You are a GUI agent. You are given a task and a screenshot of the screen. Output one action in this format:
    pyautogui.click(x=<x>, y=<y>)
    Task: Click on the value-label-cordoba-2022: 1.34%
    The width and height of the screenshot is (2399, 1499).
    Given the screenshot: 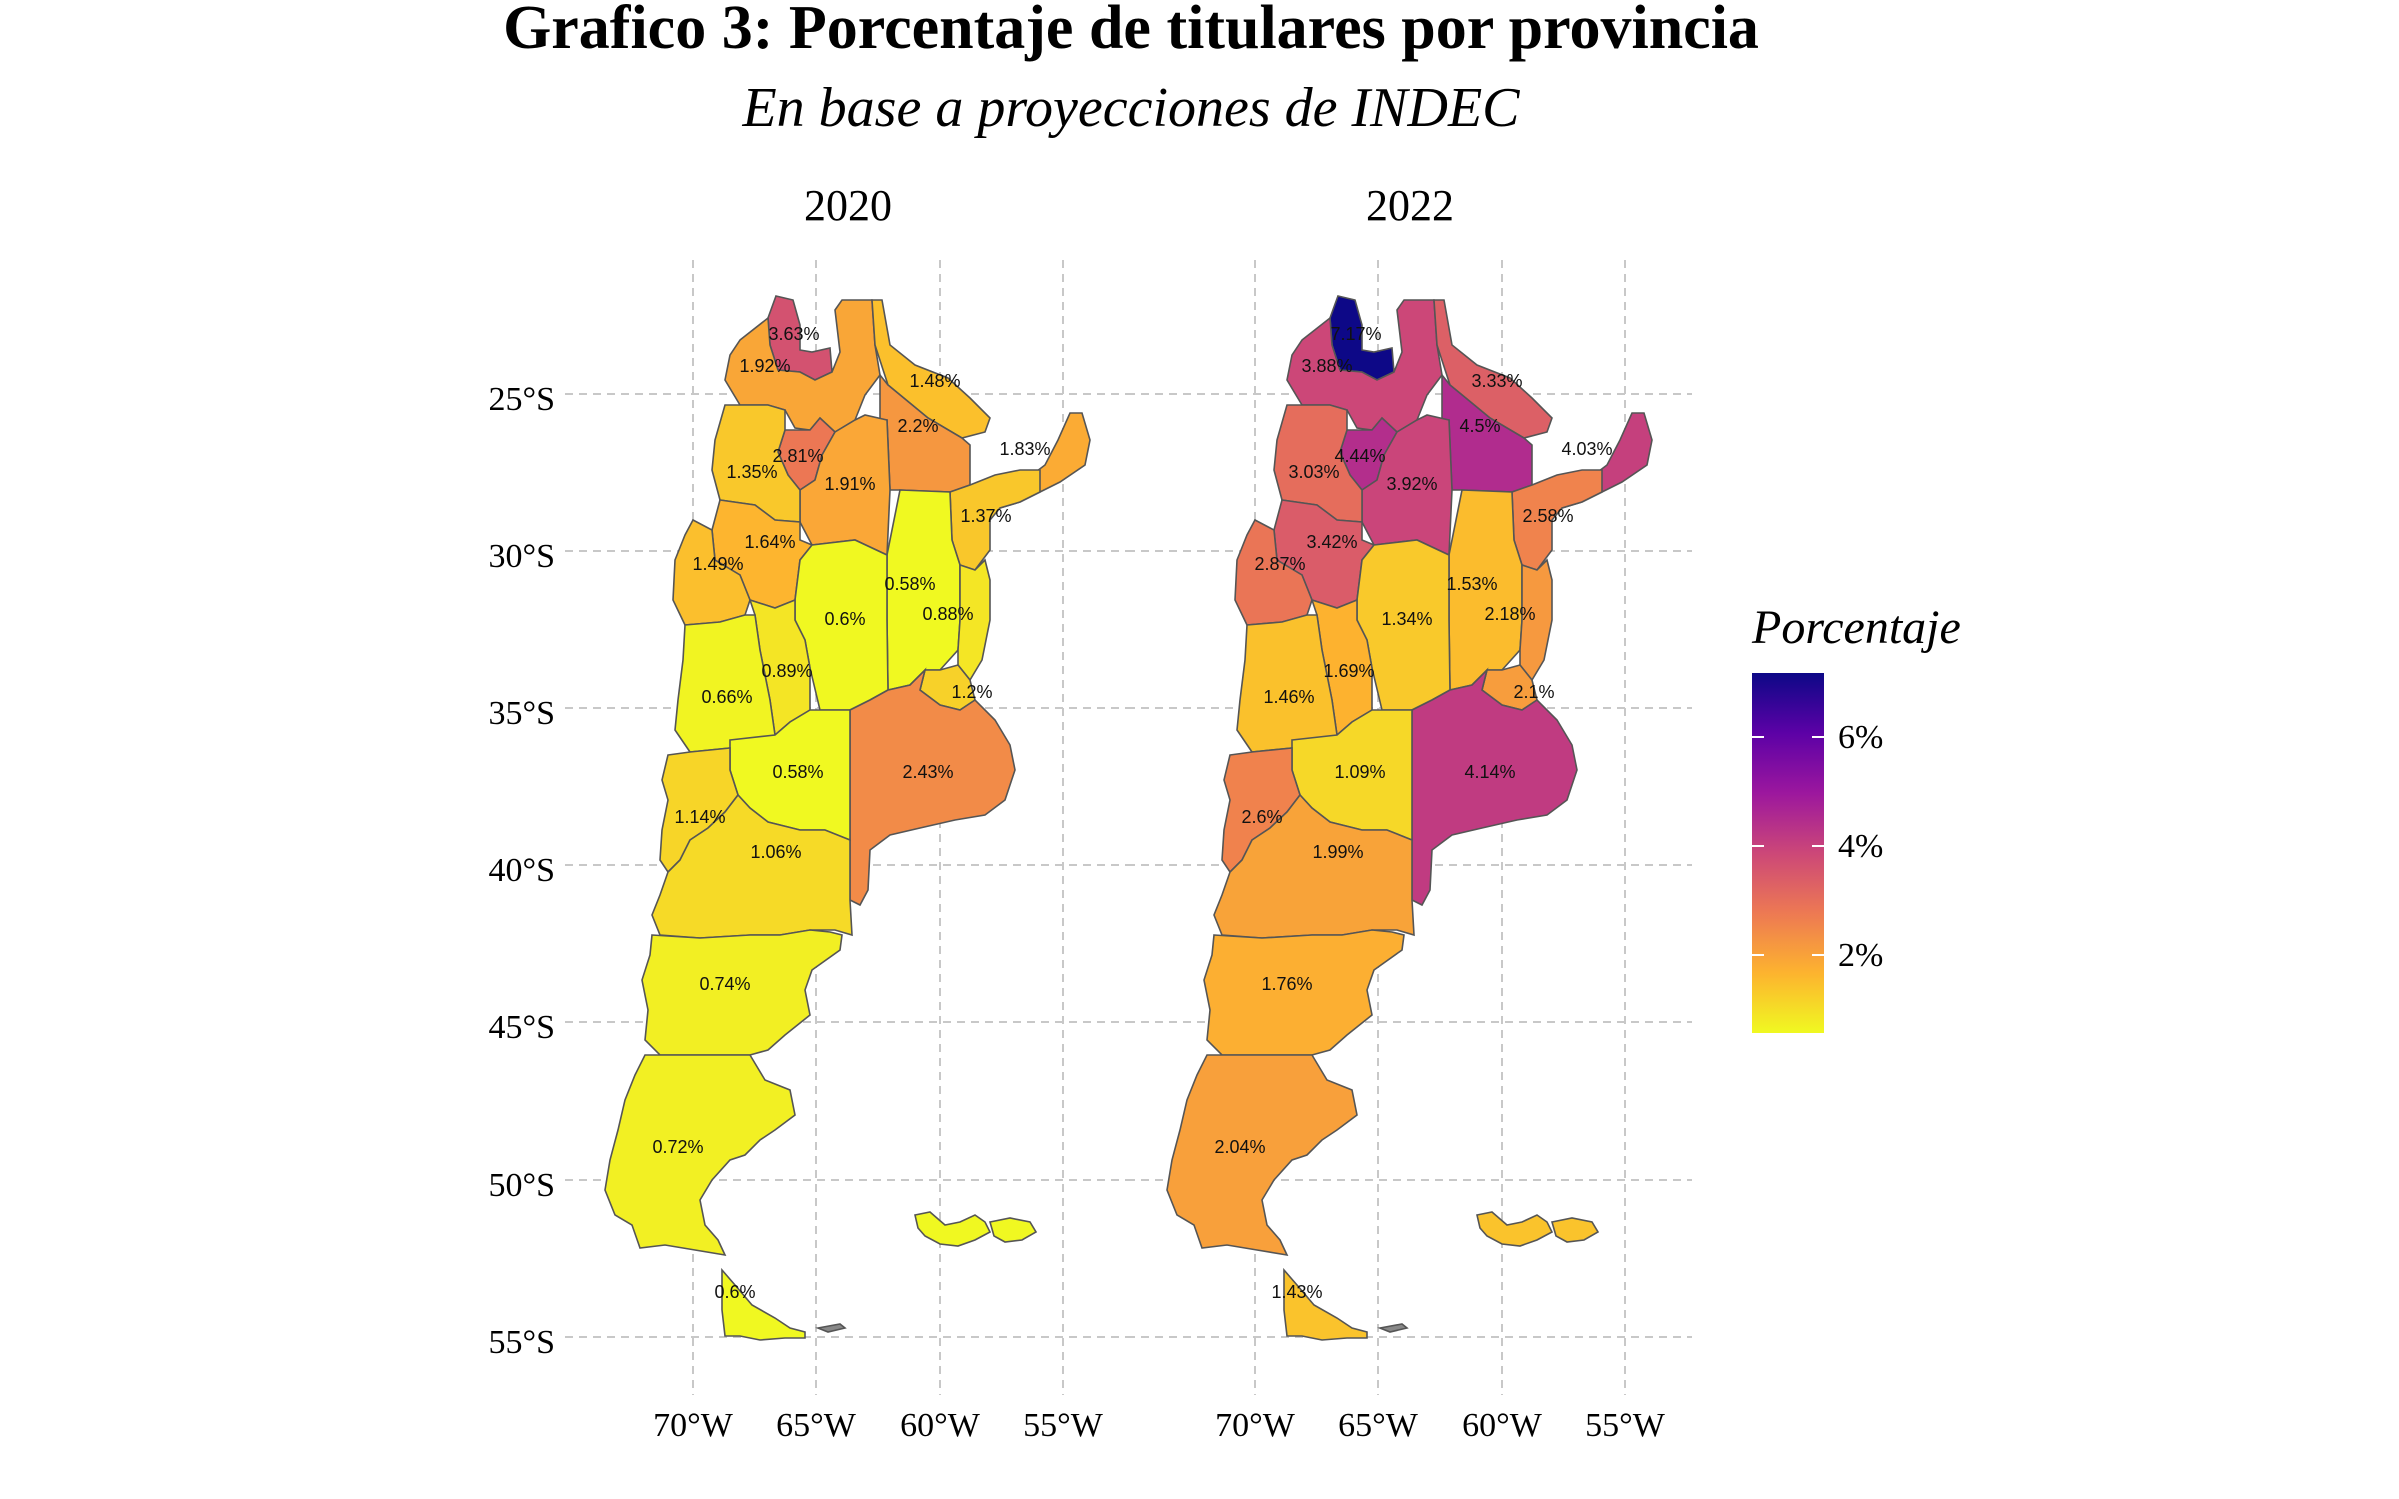 What is the action you would take?
    pyautogui.click(x=1406, y=619)
    